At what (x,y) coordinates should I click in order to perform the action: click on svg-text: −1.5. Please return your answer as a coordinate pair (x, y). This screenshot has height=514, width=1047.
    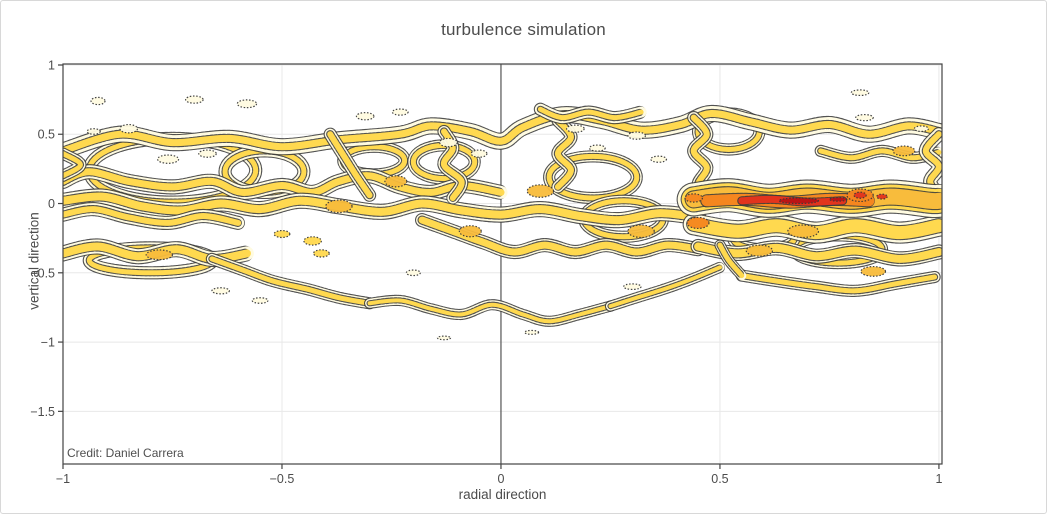
    Looking at the image, I should click on (42, 412).